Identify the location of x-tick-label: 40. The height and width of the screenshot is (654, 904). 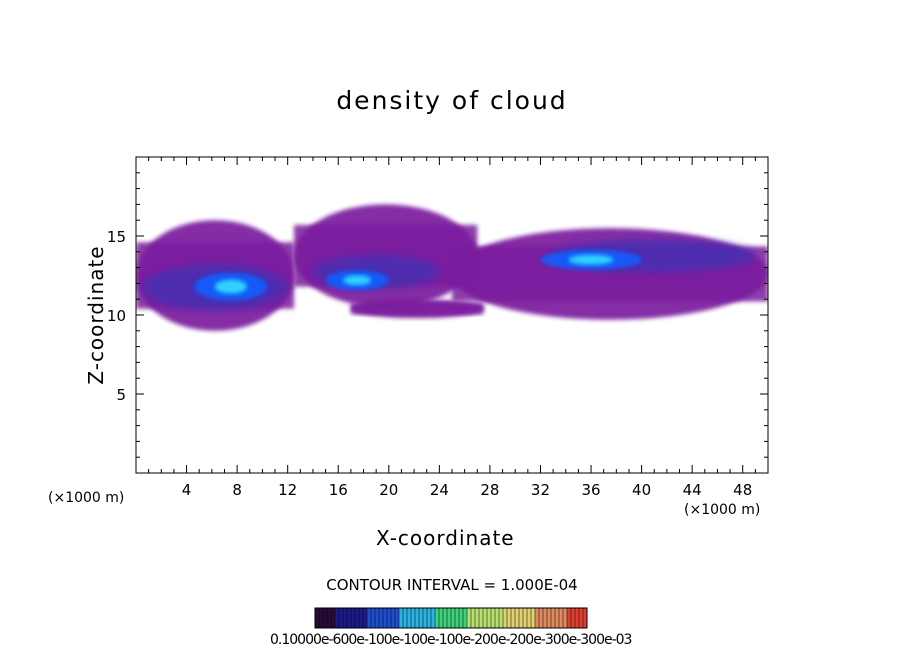
(641, 490).